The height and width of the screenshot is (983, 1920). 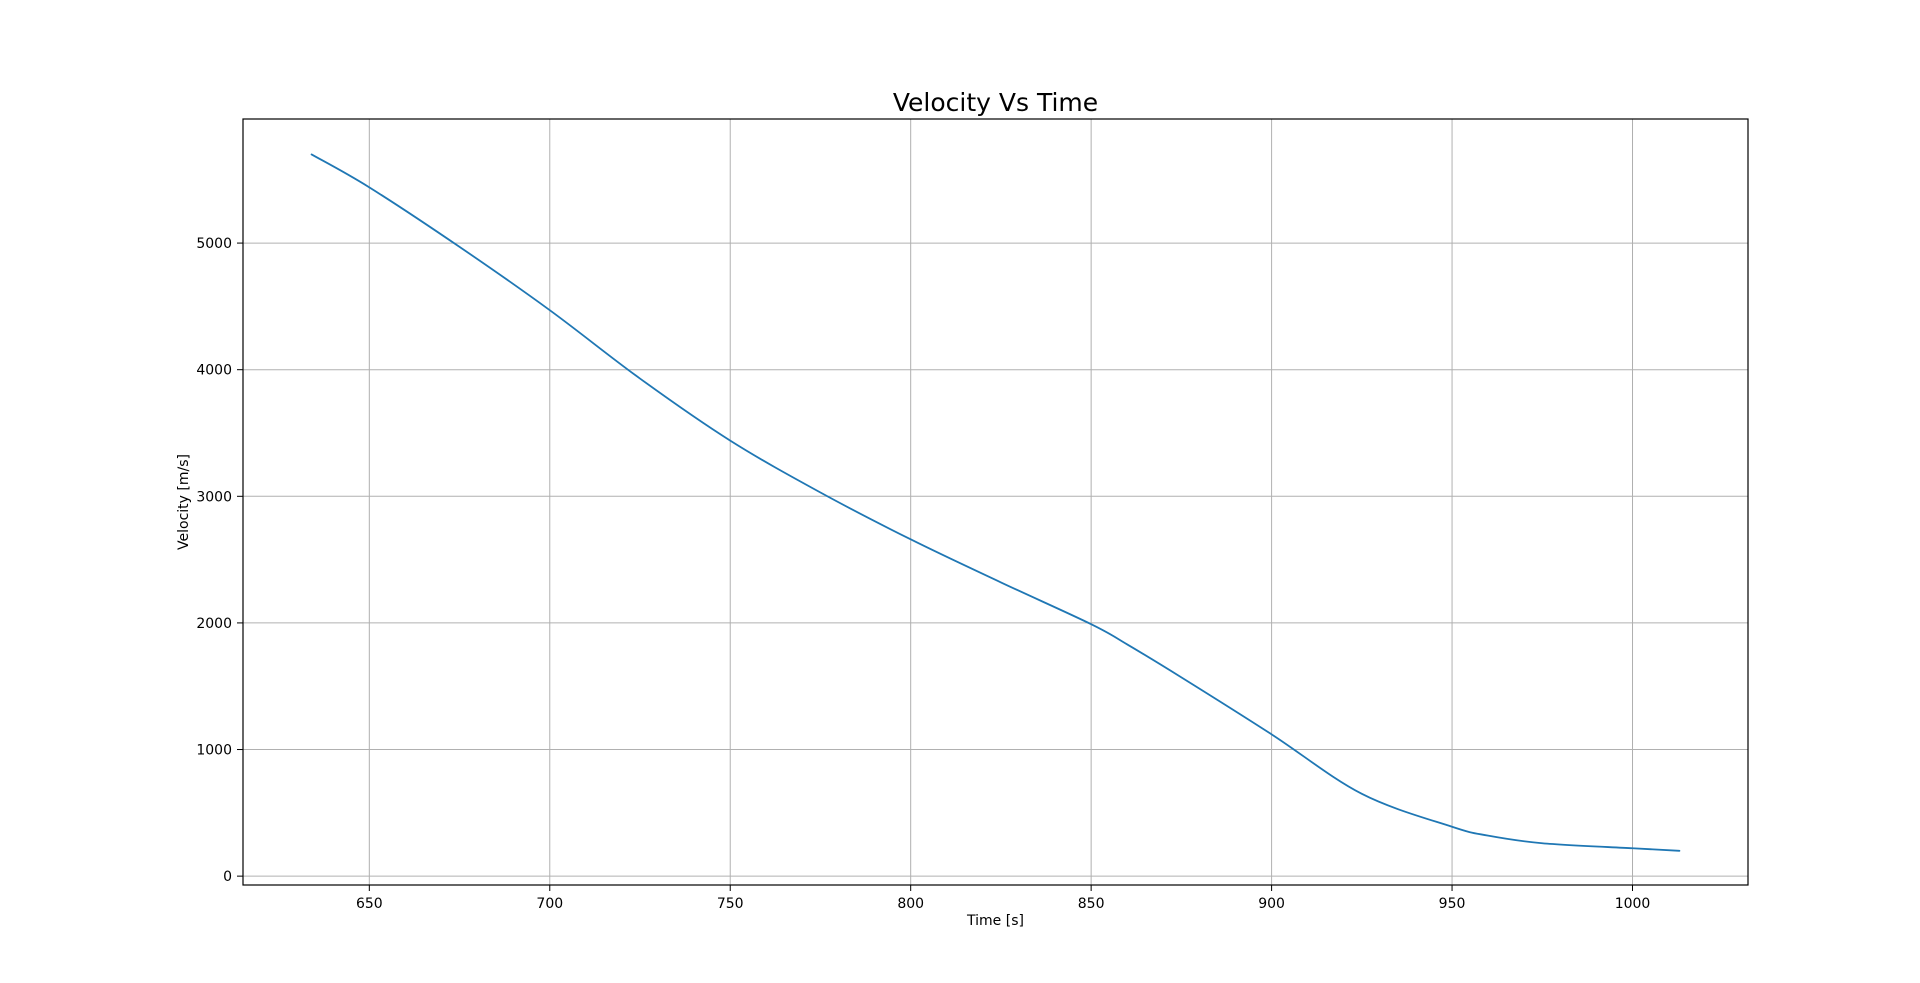 I want to click on y-tick-label: 5000, so click(x=214, y=244).